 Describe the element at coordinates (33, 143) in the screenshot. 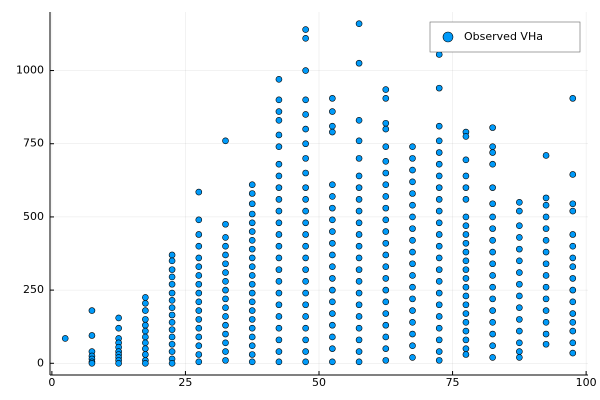

I see `y-tick-label: 750` at that location.